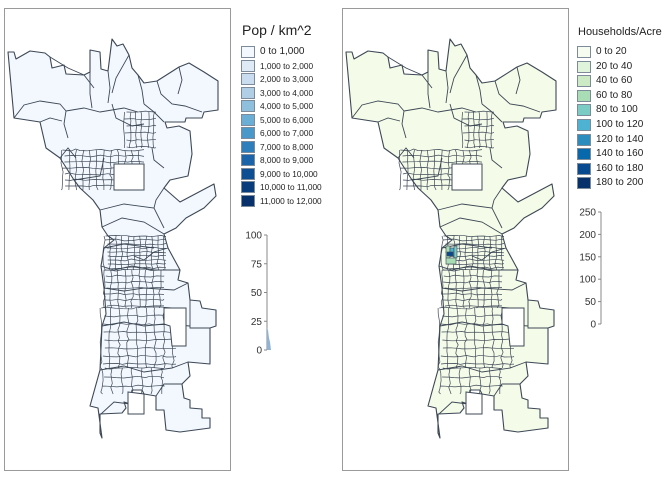  Describe the element at coordinates (620, 139) in the screenshot. I see `legend-label: 120 to 140` at that location.